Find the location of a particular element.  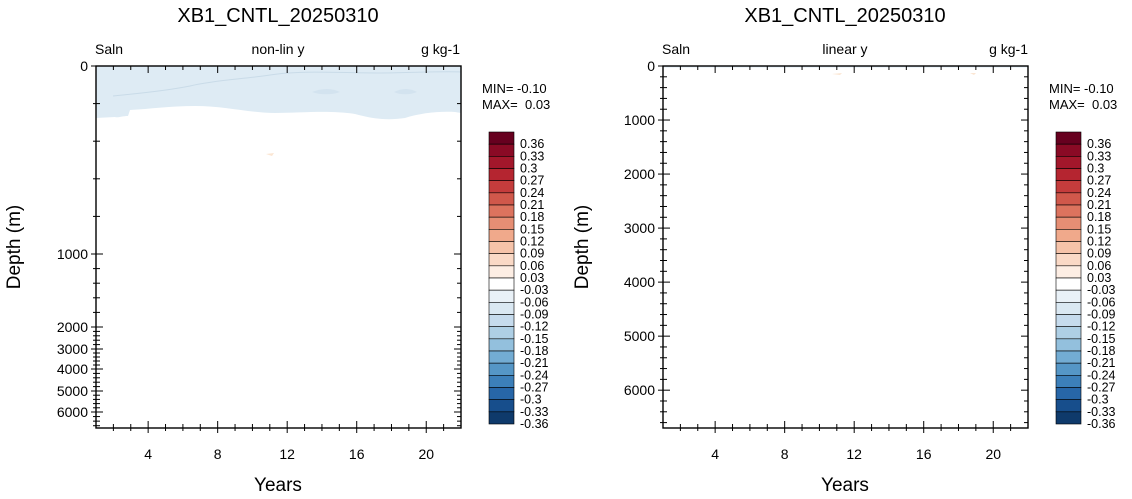

colorbar-label: -0.27 is located at coordinates (534, 388).